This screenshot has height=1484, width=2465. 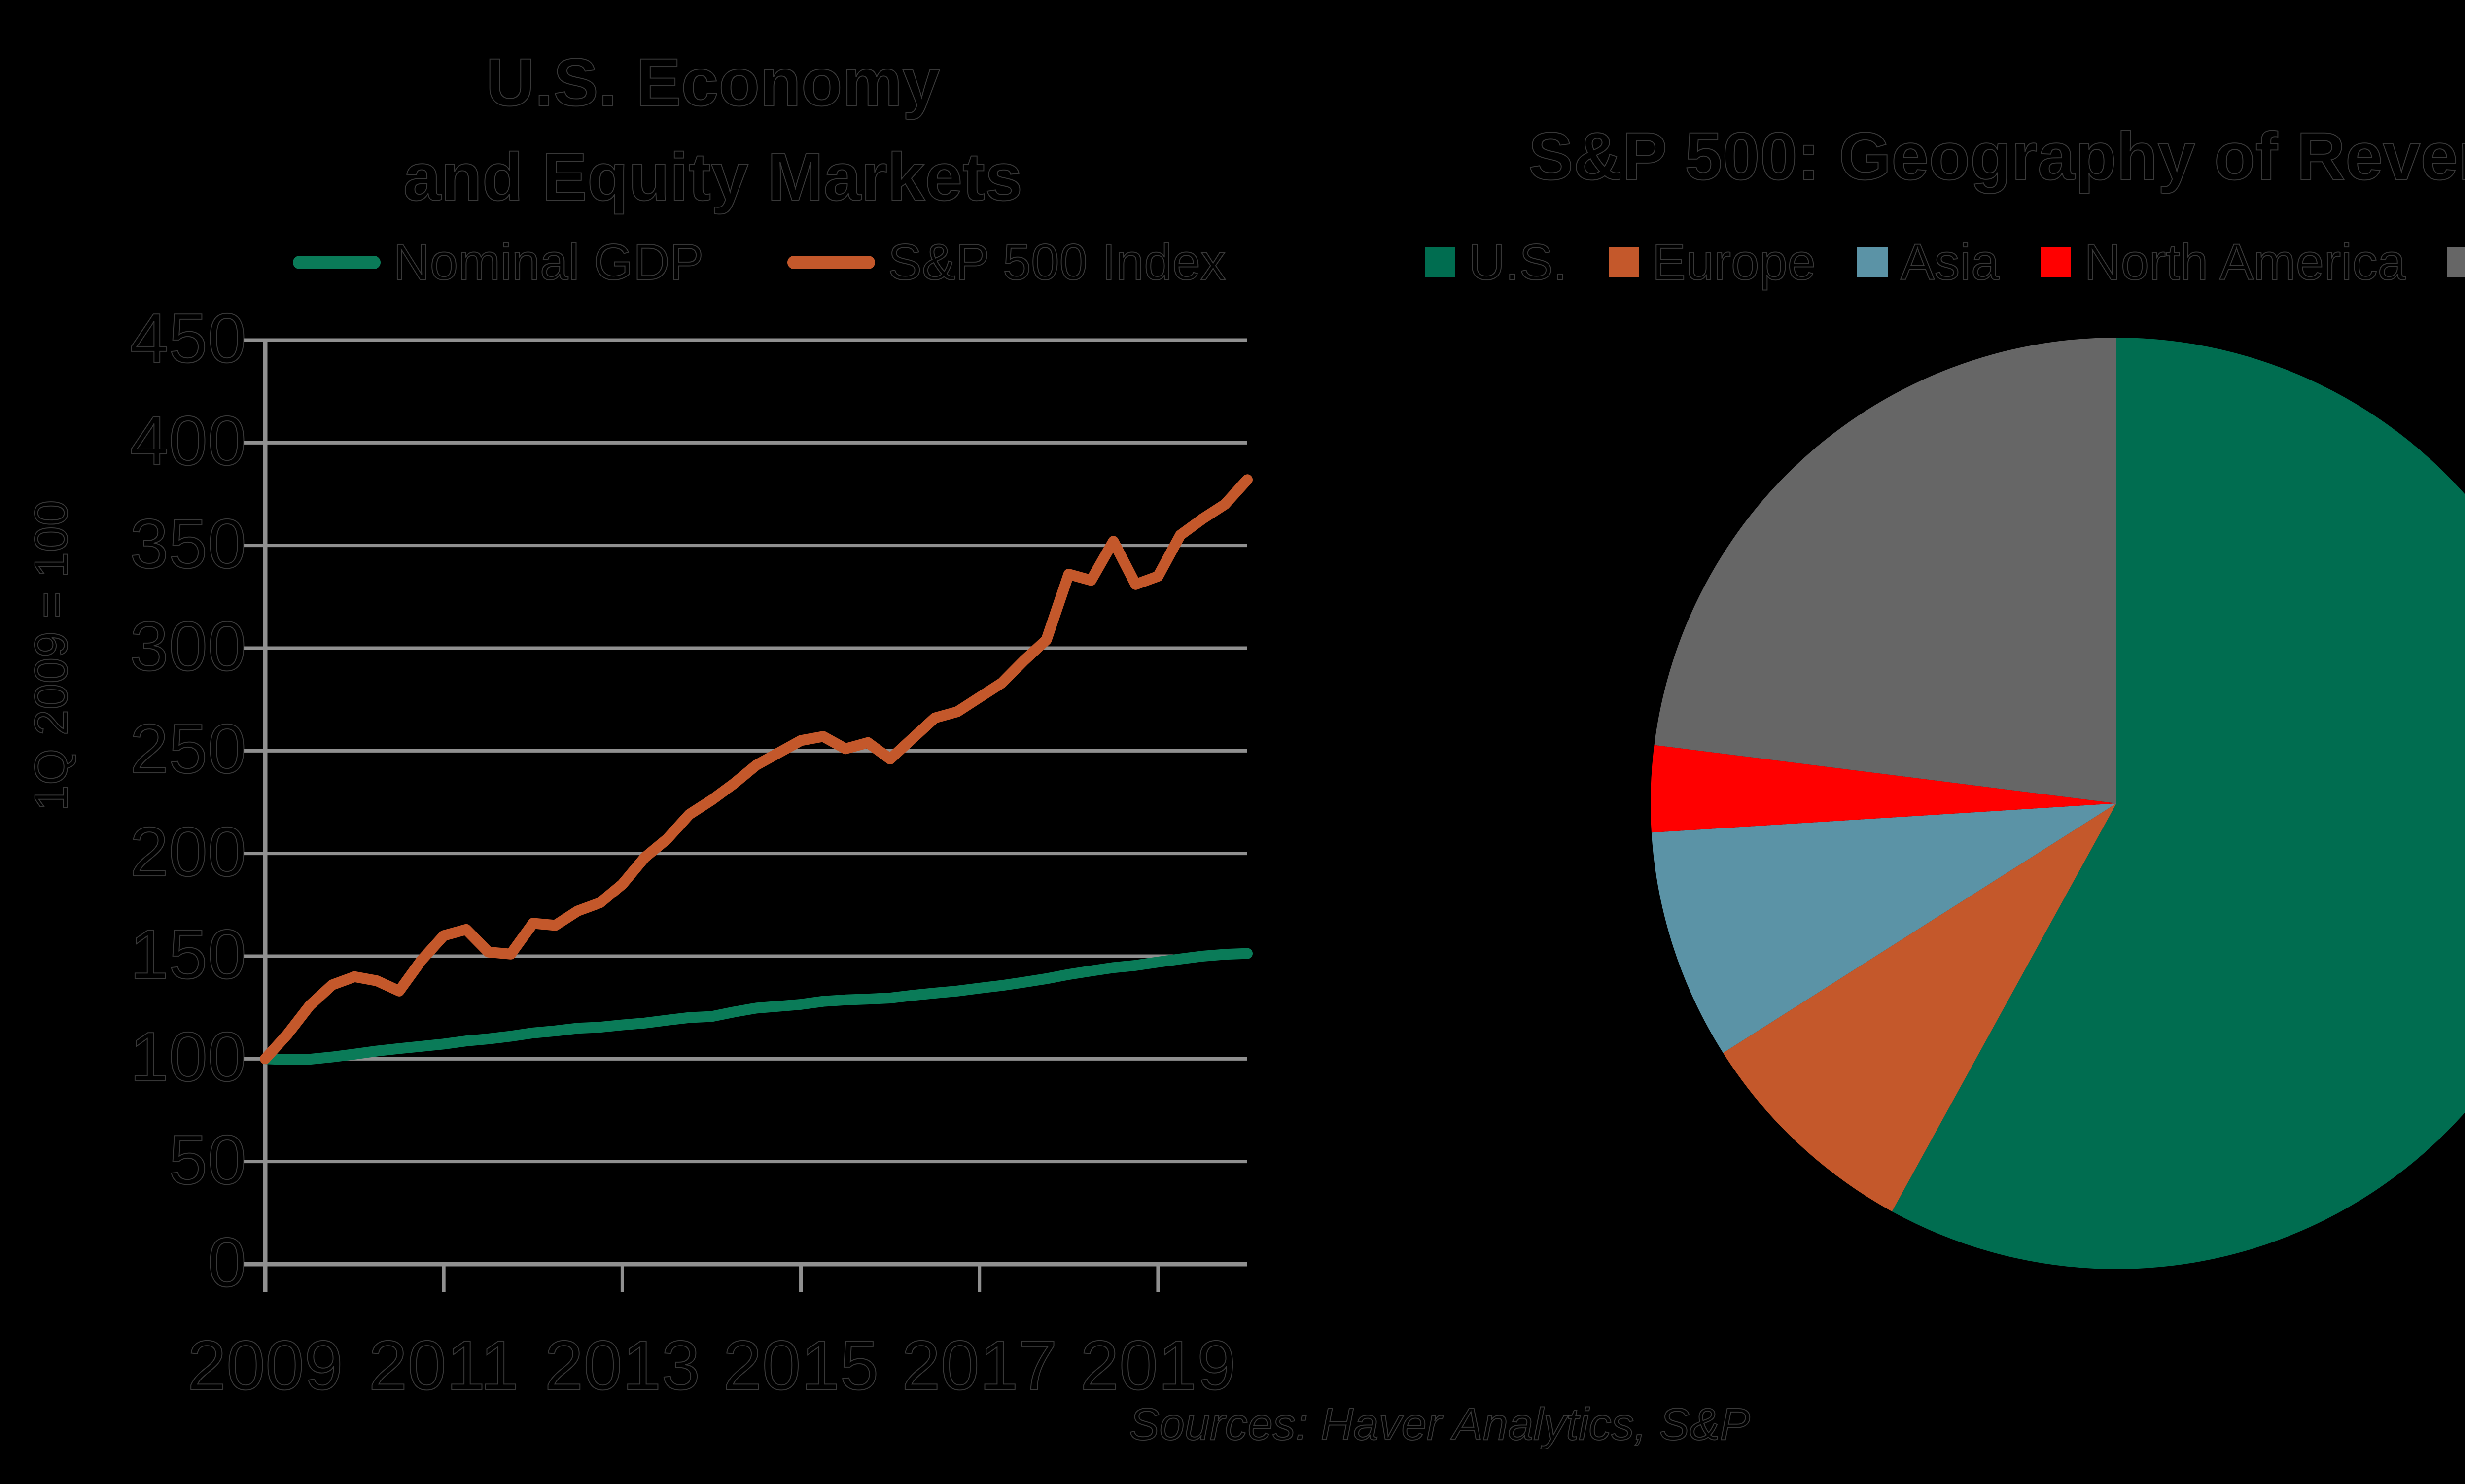 I want to click on legend-swatch-asia, so click(x=1873, y=262).